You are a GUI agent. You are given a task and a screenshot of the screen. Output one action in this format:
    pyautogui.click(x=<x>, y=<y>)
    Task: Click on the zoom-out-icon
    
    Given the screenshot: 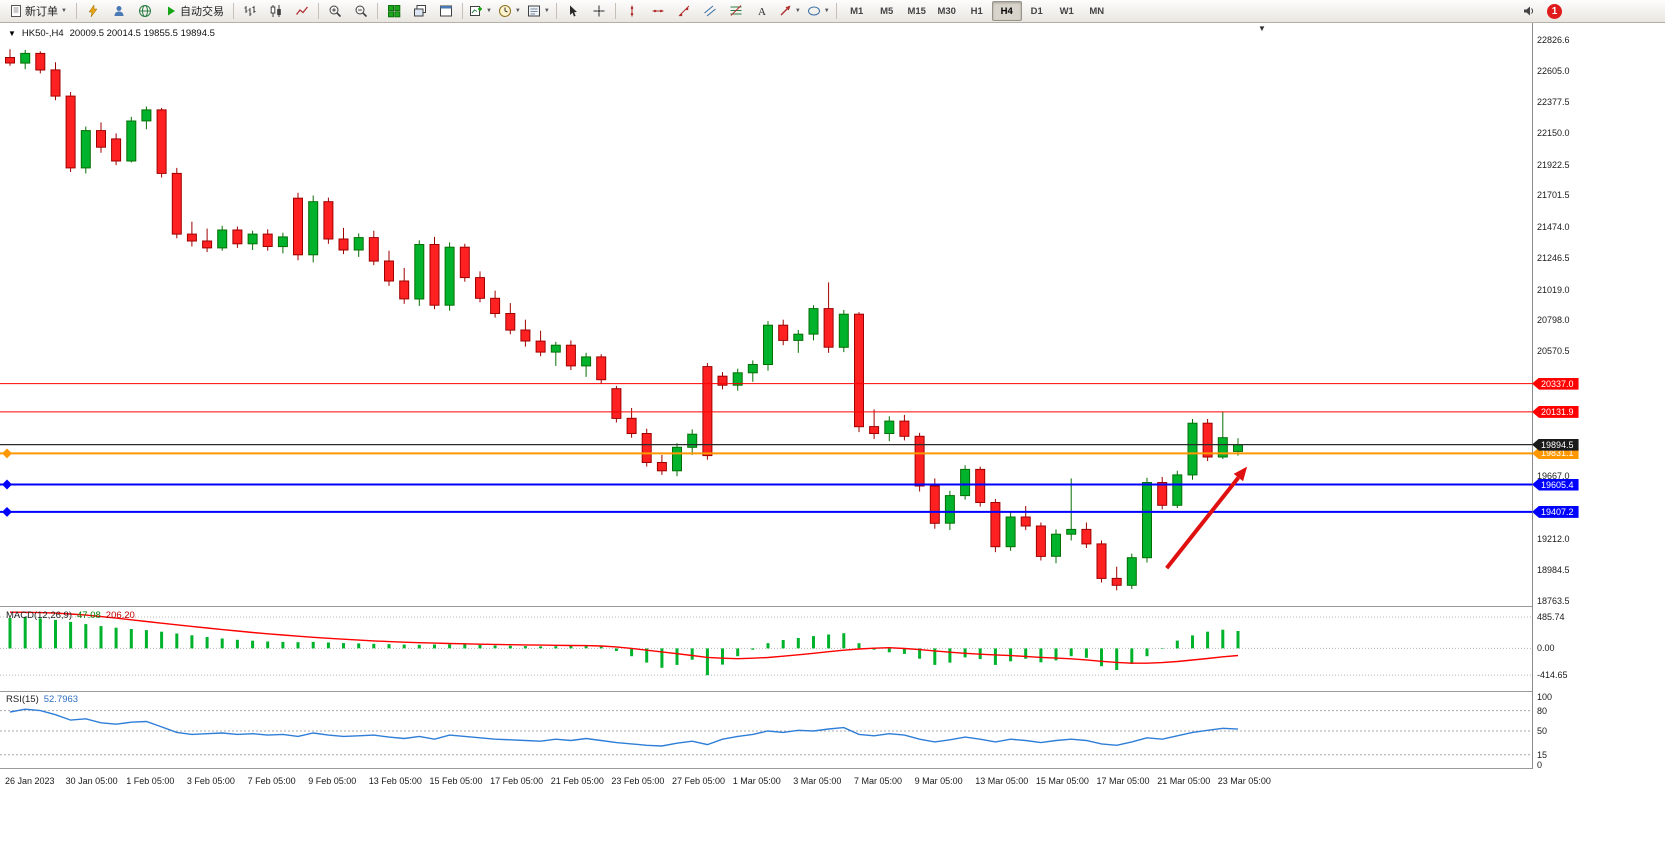 What is the action you would take?
    pyautogui.click(x=361, y=11)
    